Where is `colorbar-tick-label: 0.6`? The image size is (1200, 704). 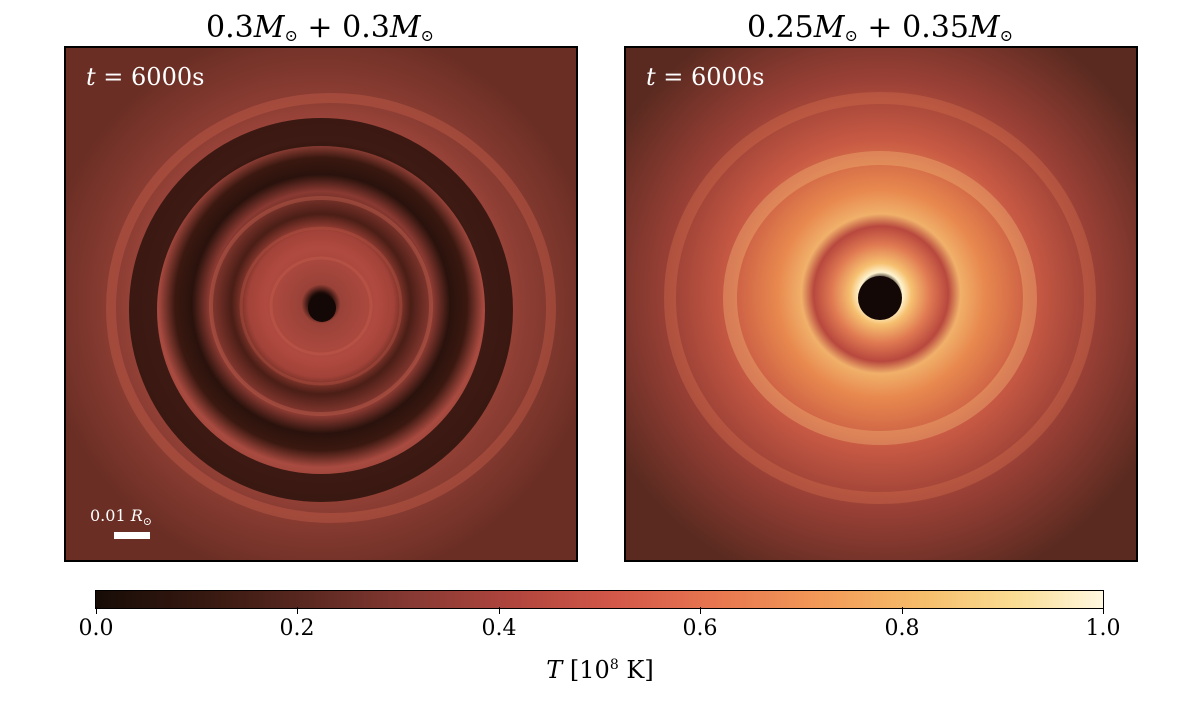 colorbar-tick-label: 0.6 is located at coordinates (700, 628).